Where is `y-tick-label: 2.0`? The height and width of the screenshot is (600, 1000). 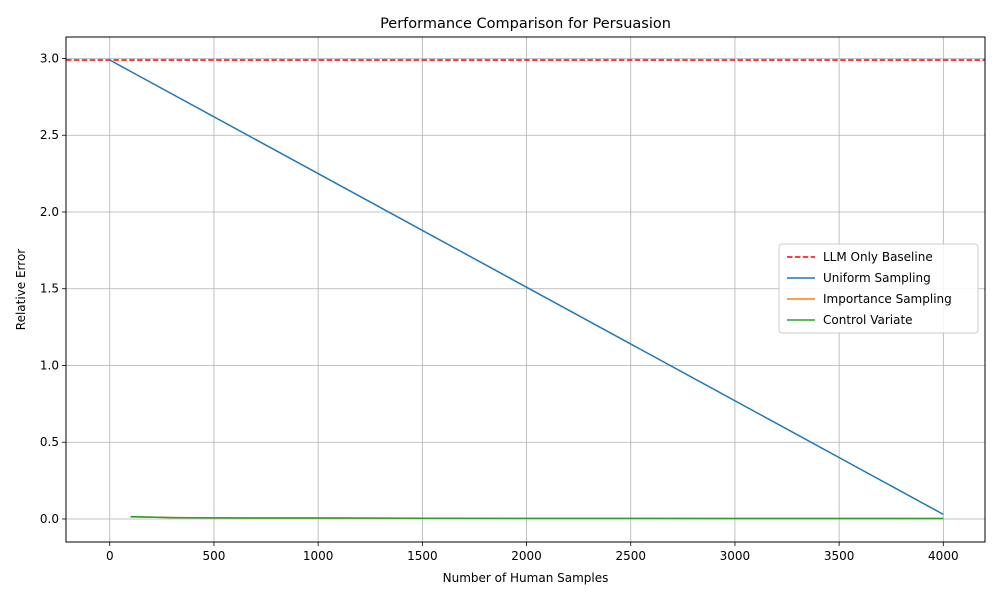
y-tick-label: 2.0 is located at coordinates (49, 212).